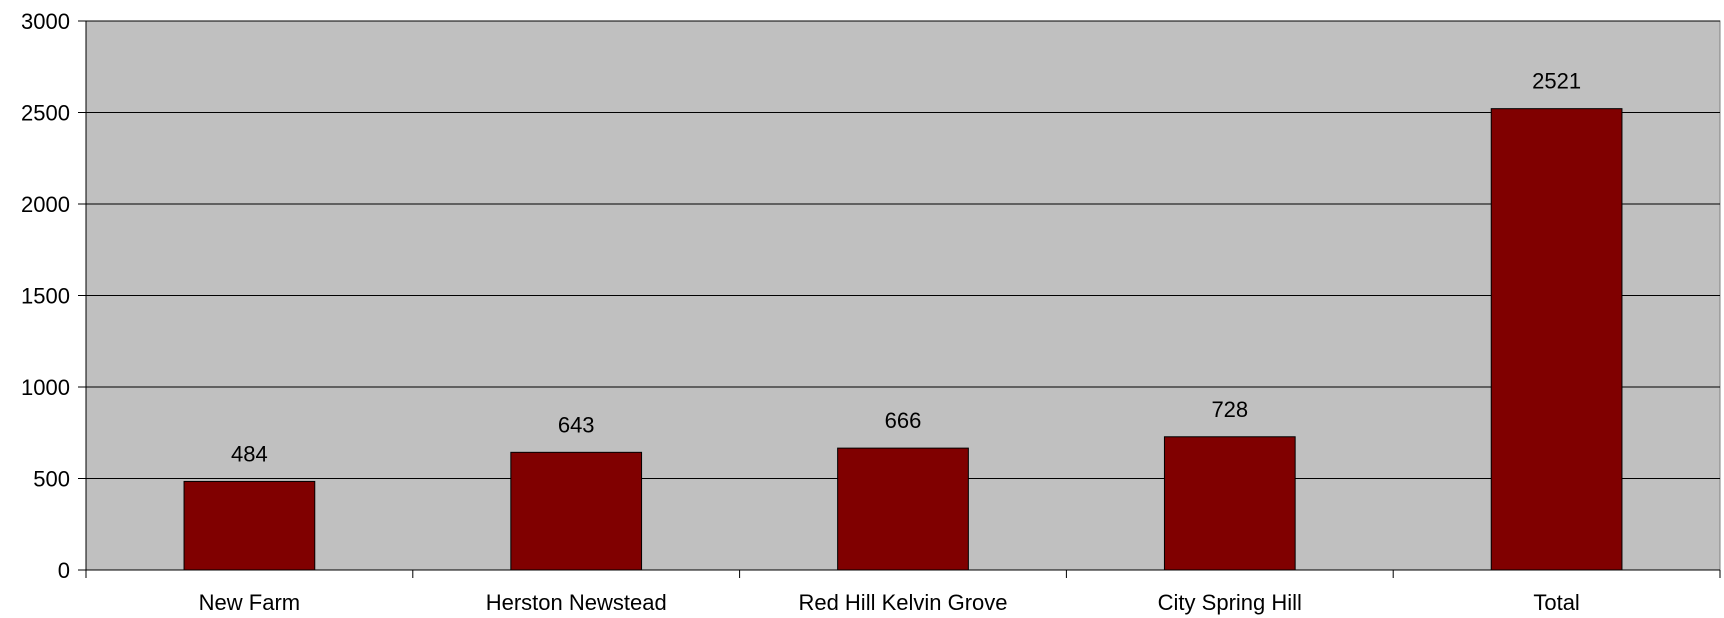  I want to click on y-tick-label: 1000, so click(45, 387).